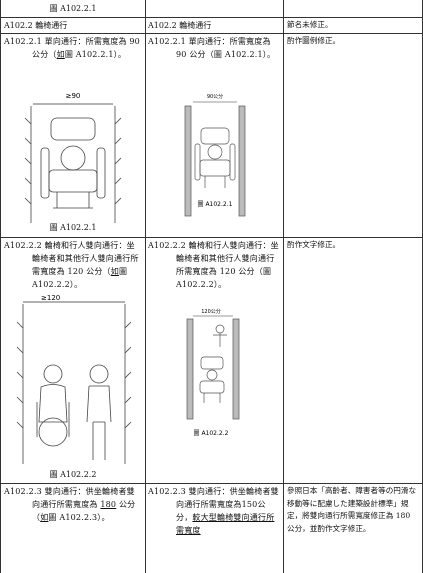  I want to click on text: 圖 A102.2.1）。, so click(95, 54).